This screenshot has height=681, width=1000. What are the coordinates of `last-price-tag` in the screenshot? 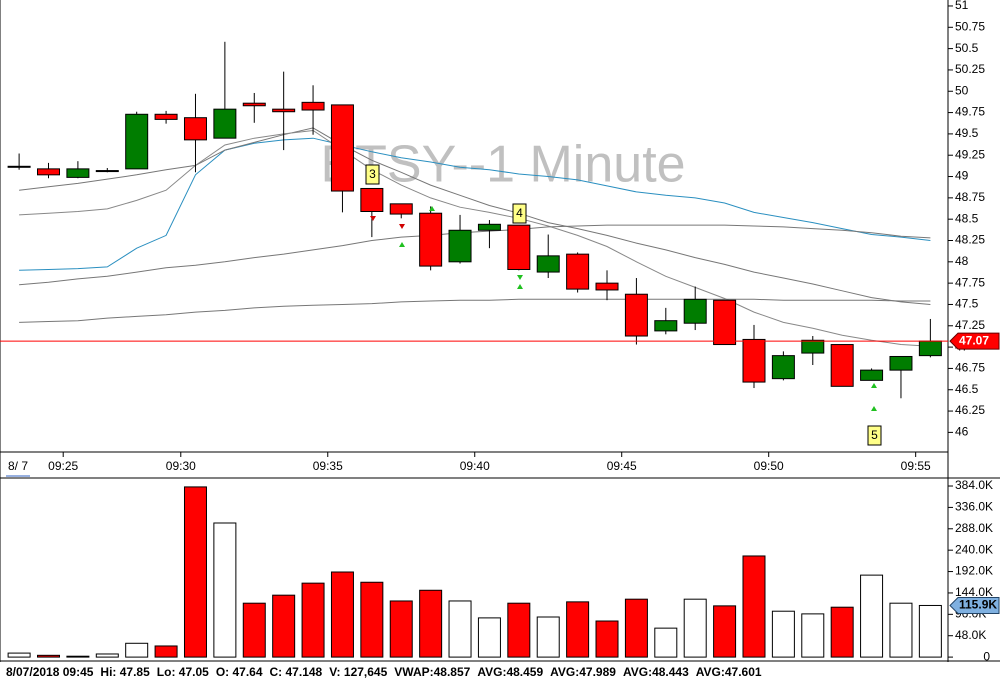 It's located at (974, 341).